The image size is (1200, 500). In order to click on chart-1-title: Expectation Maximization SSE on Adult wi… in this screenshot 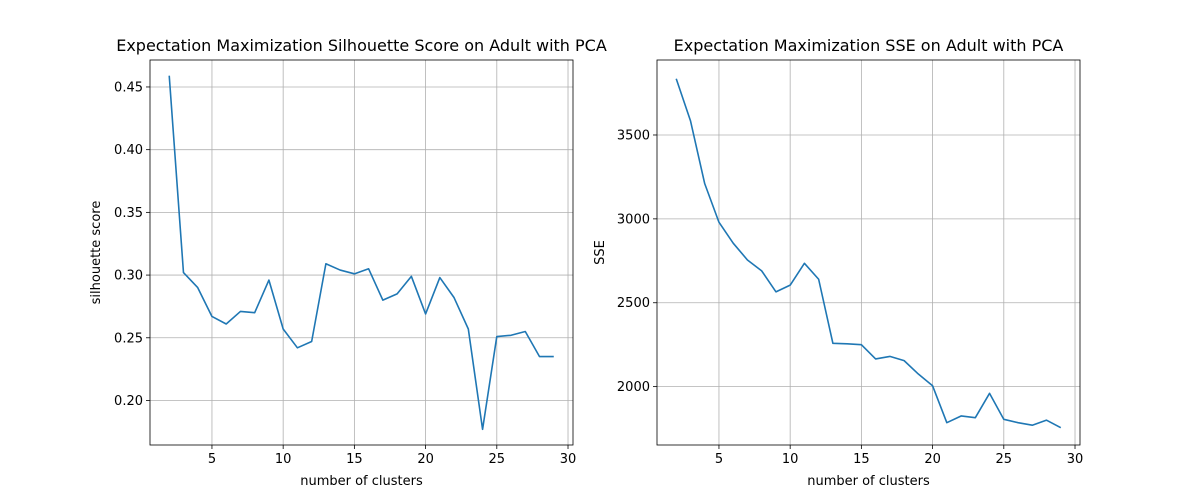, I will do `click(869, 45)`.